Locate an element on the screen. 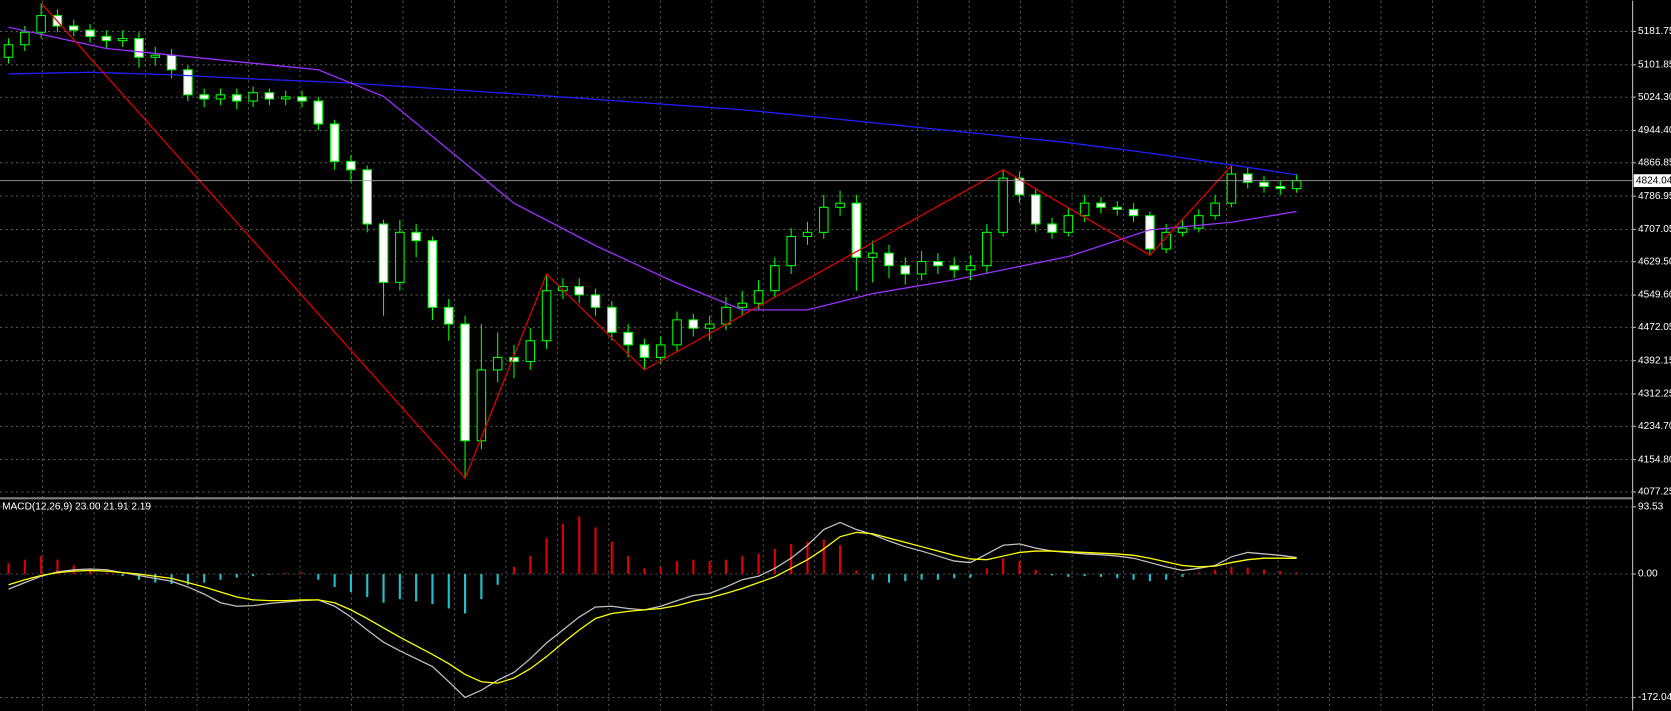  y-tick-label: 4786.95 is located at coordinates (1654, 196).